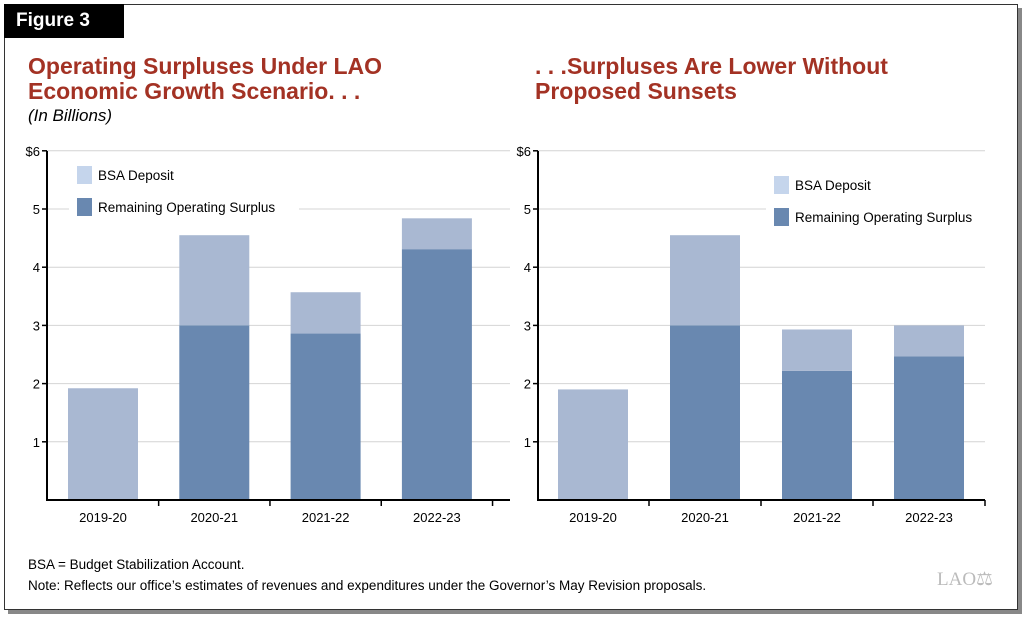 The width and height of the screenshot is (1028, 621). I want to click on c1-xtick-label: 2021-22, so click(817, 517).